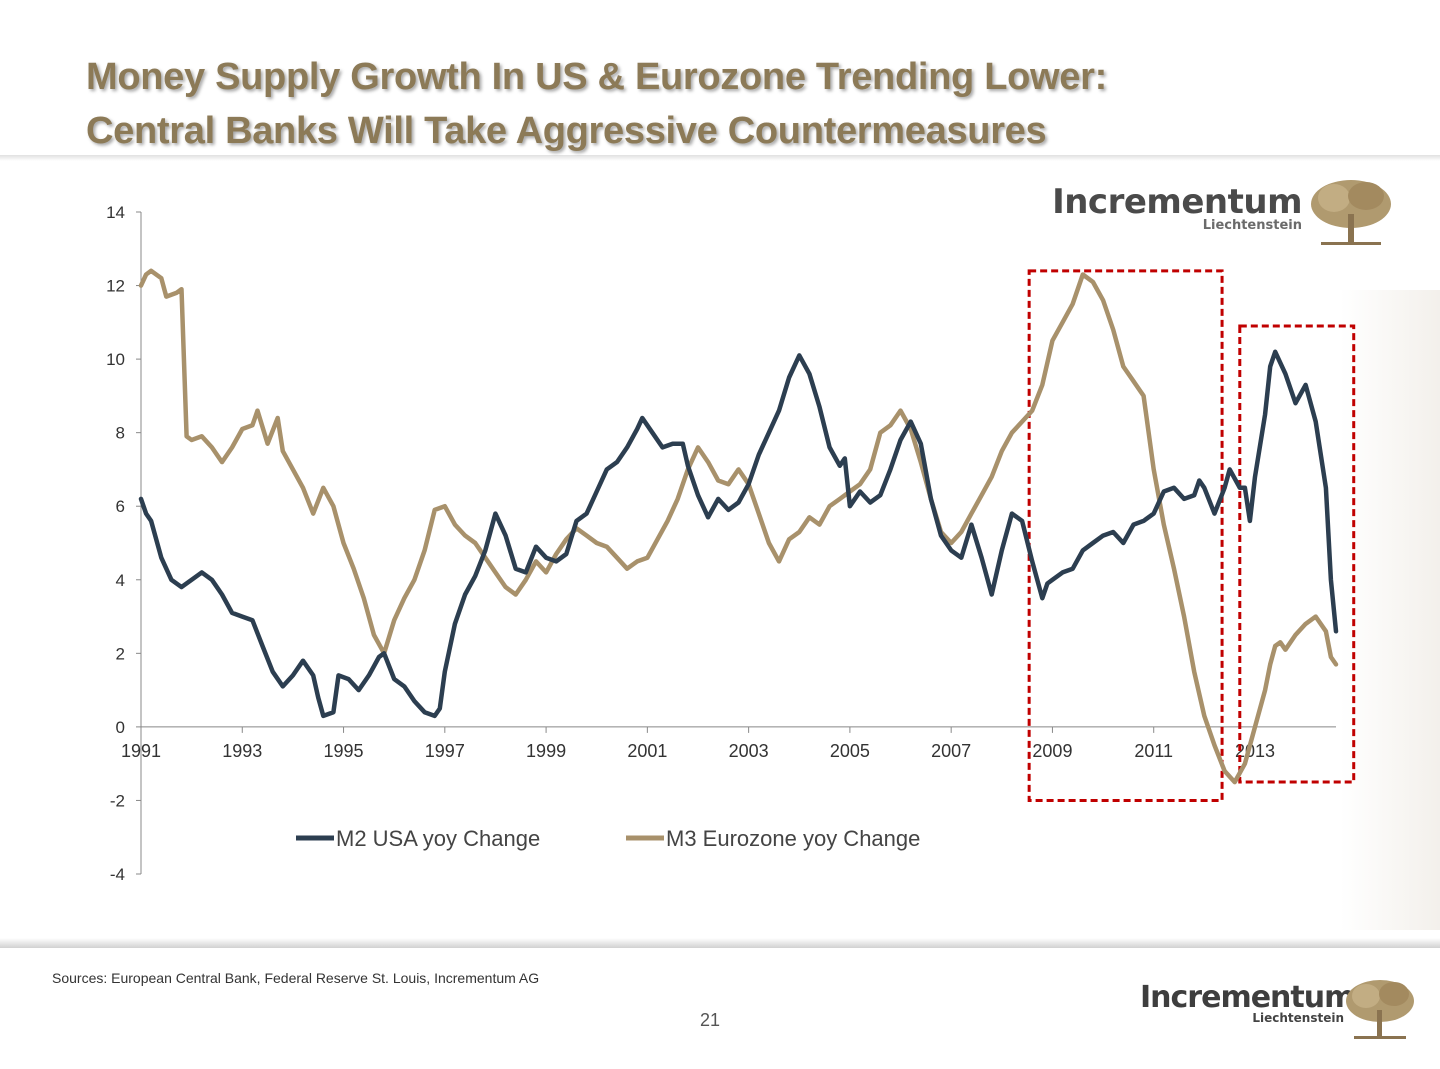 This screenshot has width=1440, height=1069. I want to click on logo-name-bottom: Incrementum, so click(1247, 997).